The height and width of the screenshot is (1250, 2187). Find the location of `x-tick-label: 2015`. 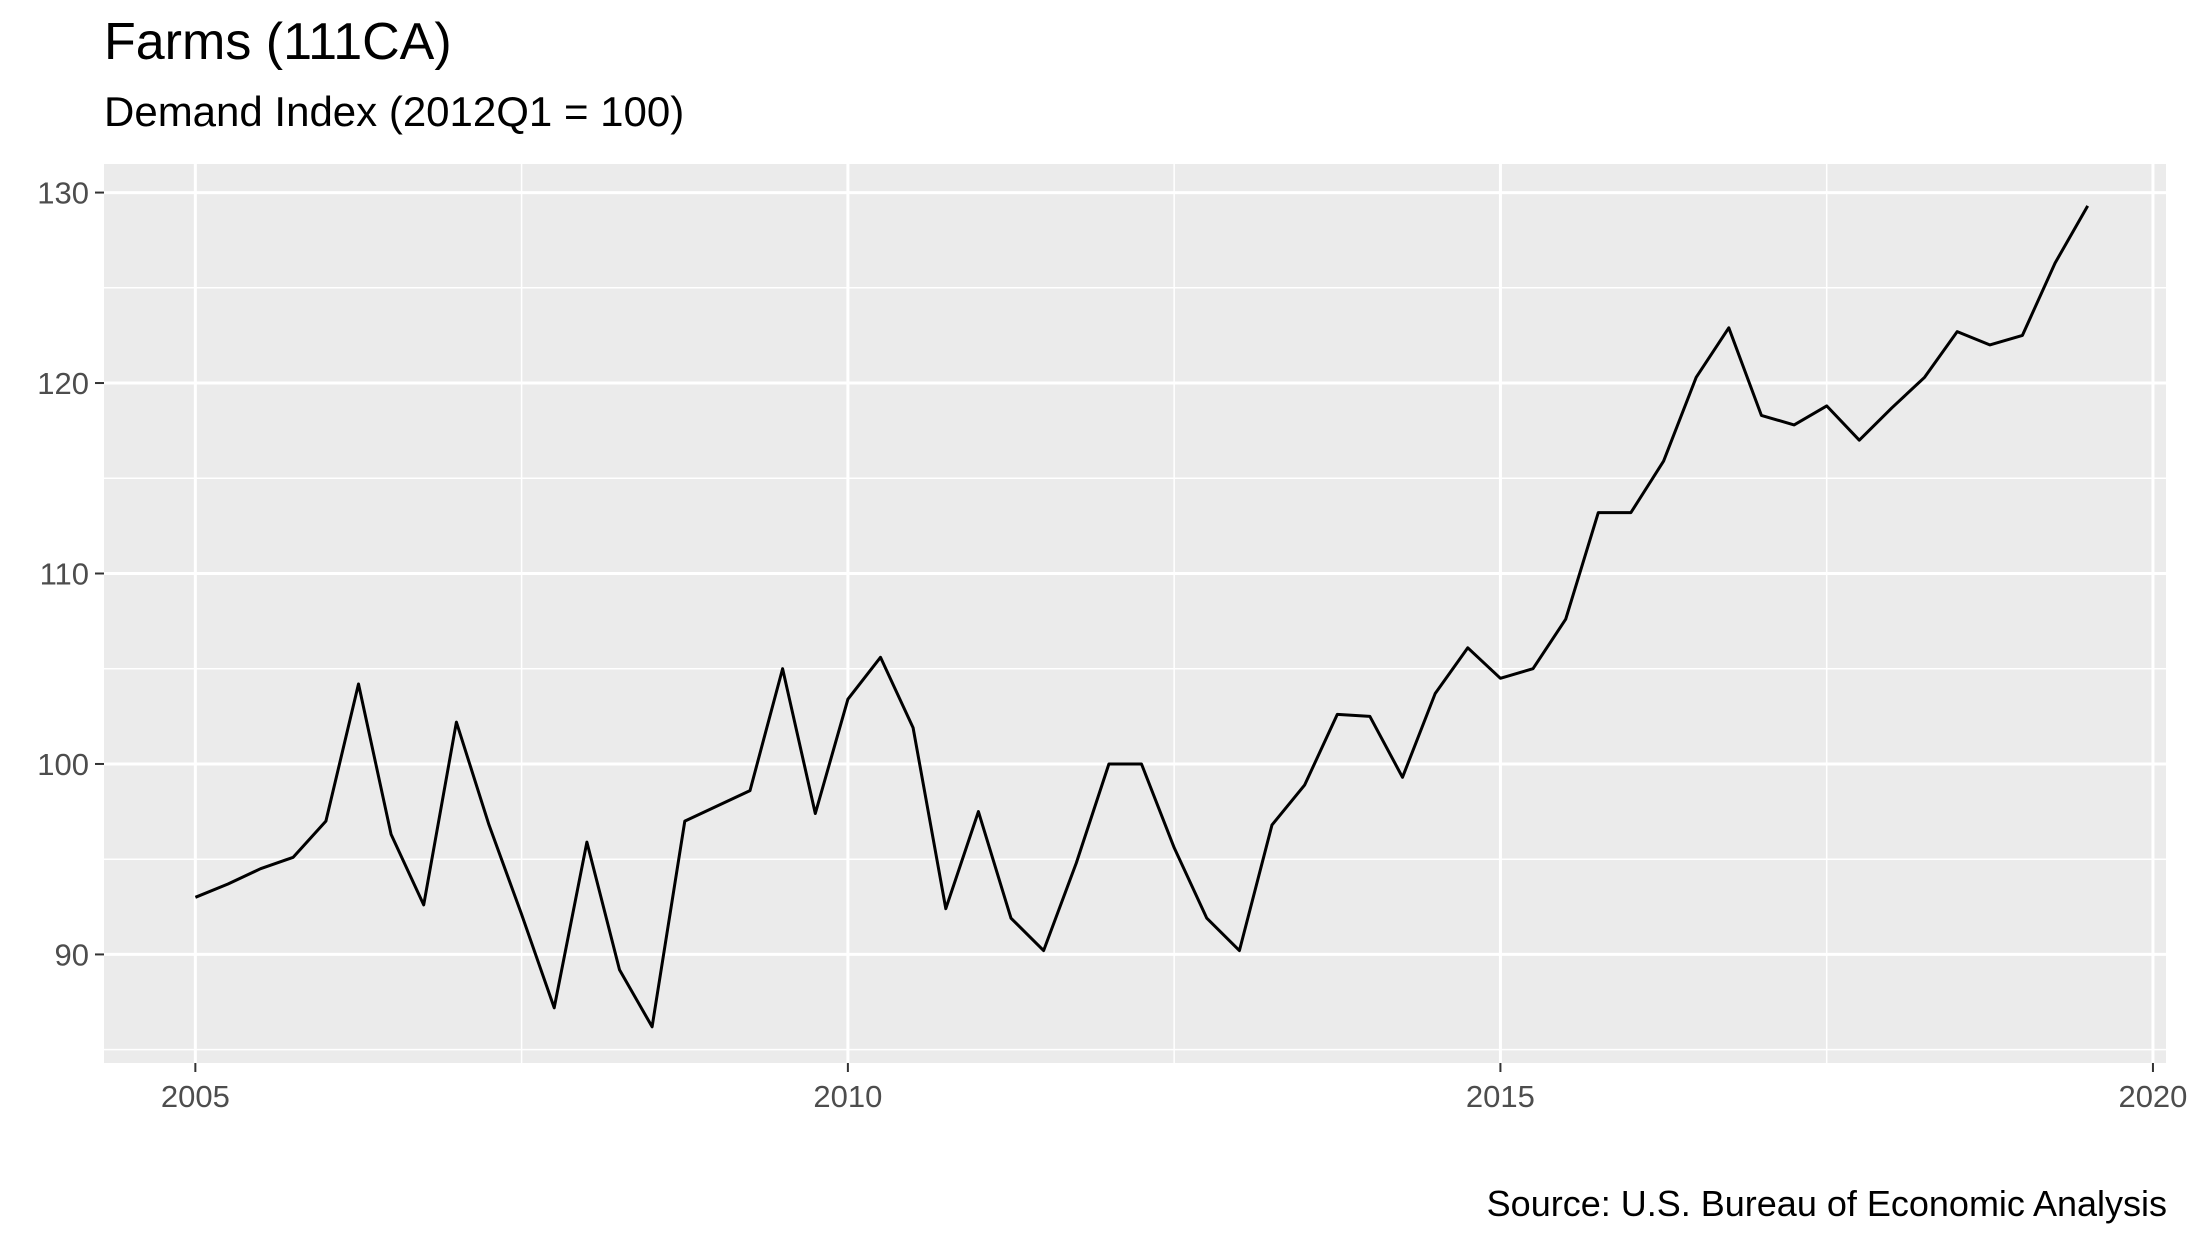

x-tick-label: 2015 is located at coordinates (1500, 1096).